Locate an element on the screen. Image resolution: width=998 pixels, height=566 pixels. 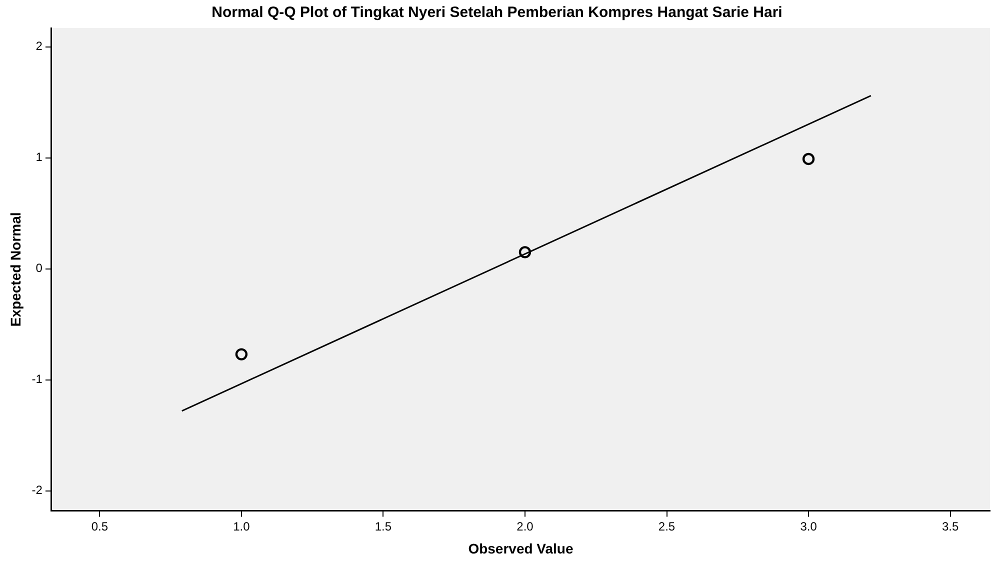
y-tick-label: 1 is located at coordinates (39, 157).